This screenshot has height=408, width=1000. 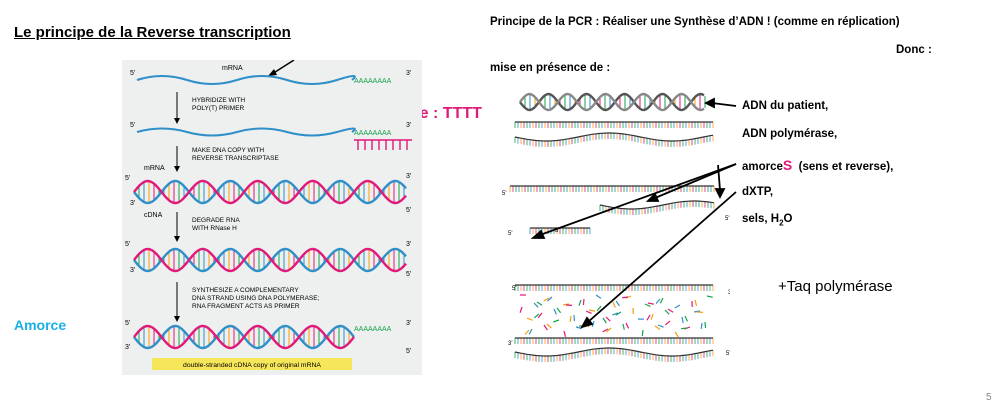 I want to click on pcr-three-3: 3', so click(x=510, y=344).